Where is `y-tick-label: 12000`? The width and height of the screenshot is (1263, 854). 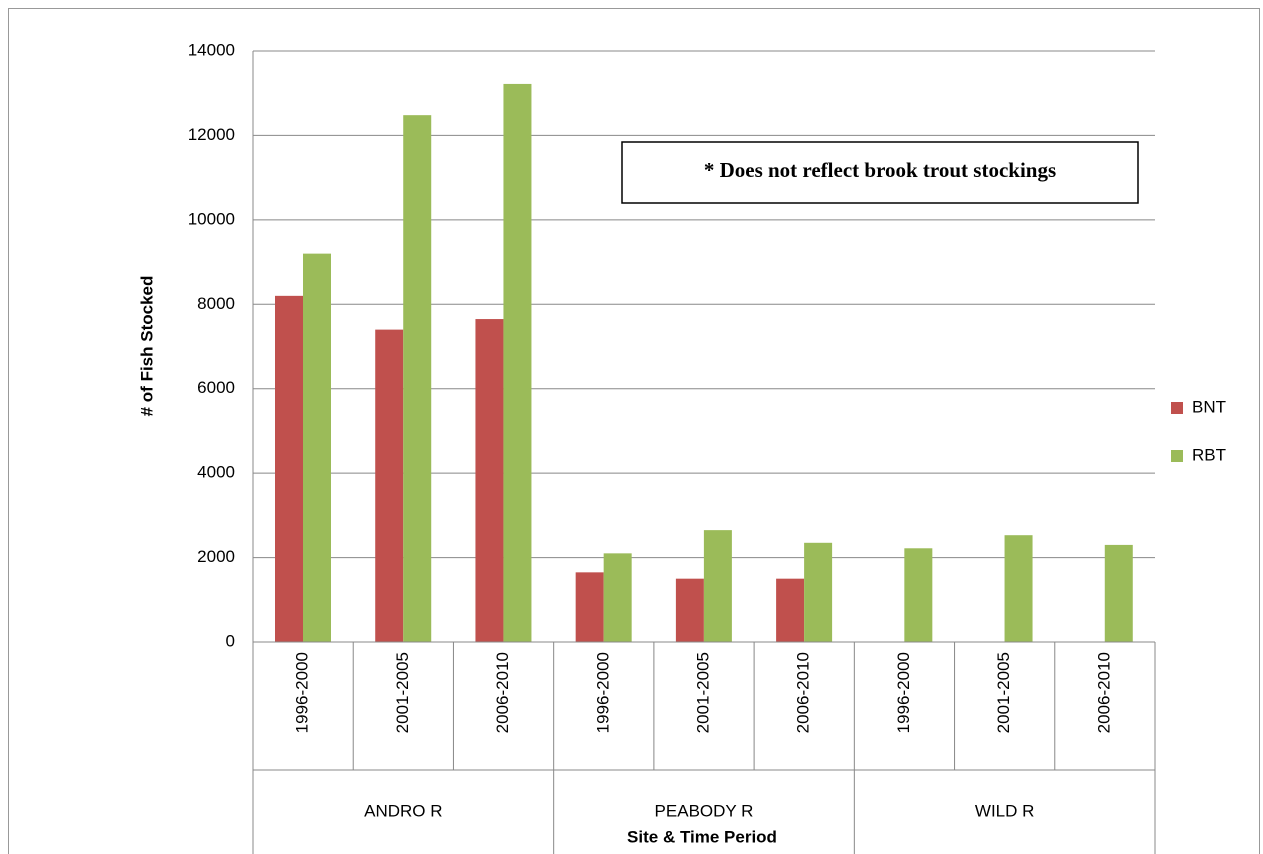
y-tick-label: 12000 is located at coordinates (211, 134).